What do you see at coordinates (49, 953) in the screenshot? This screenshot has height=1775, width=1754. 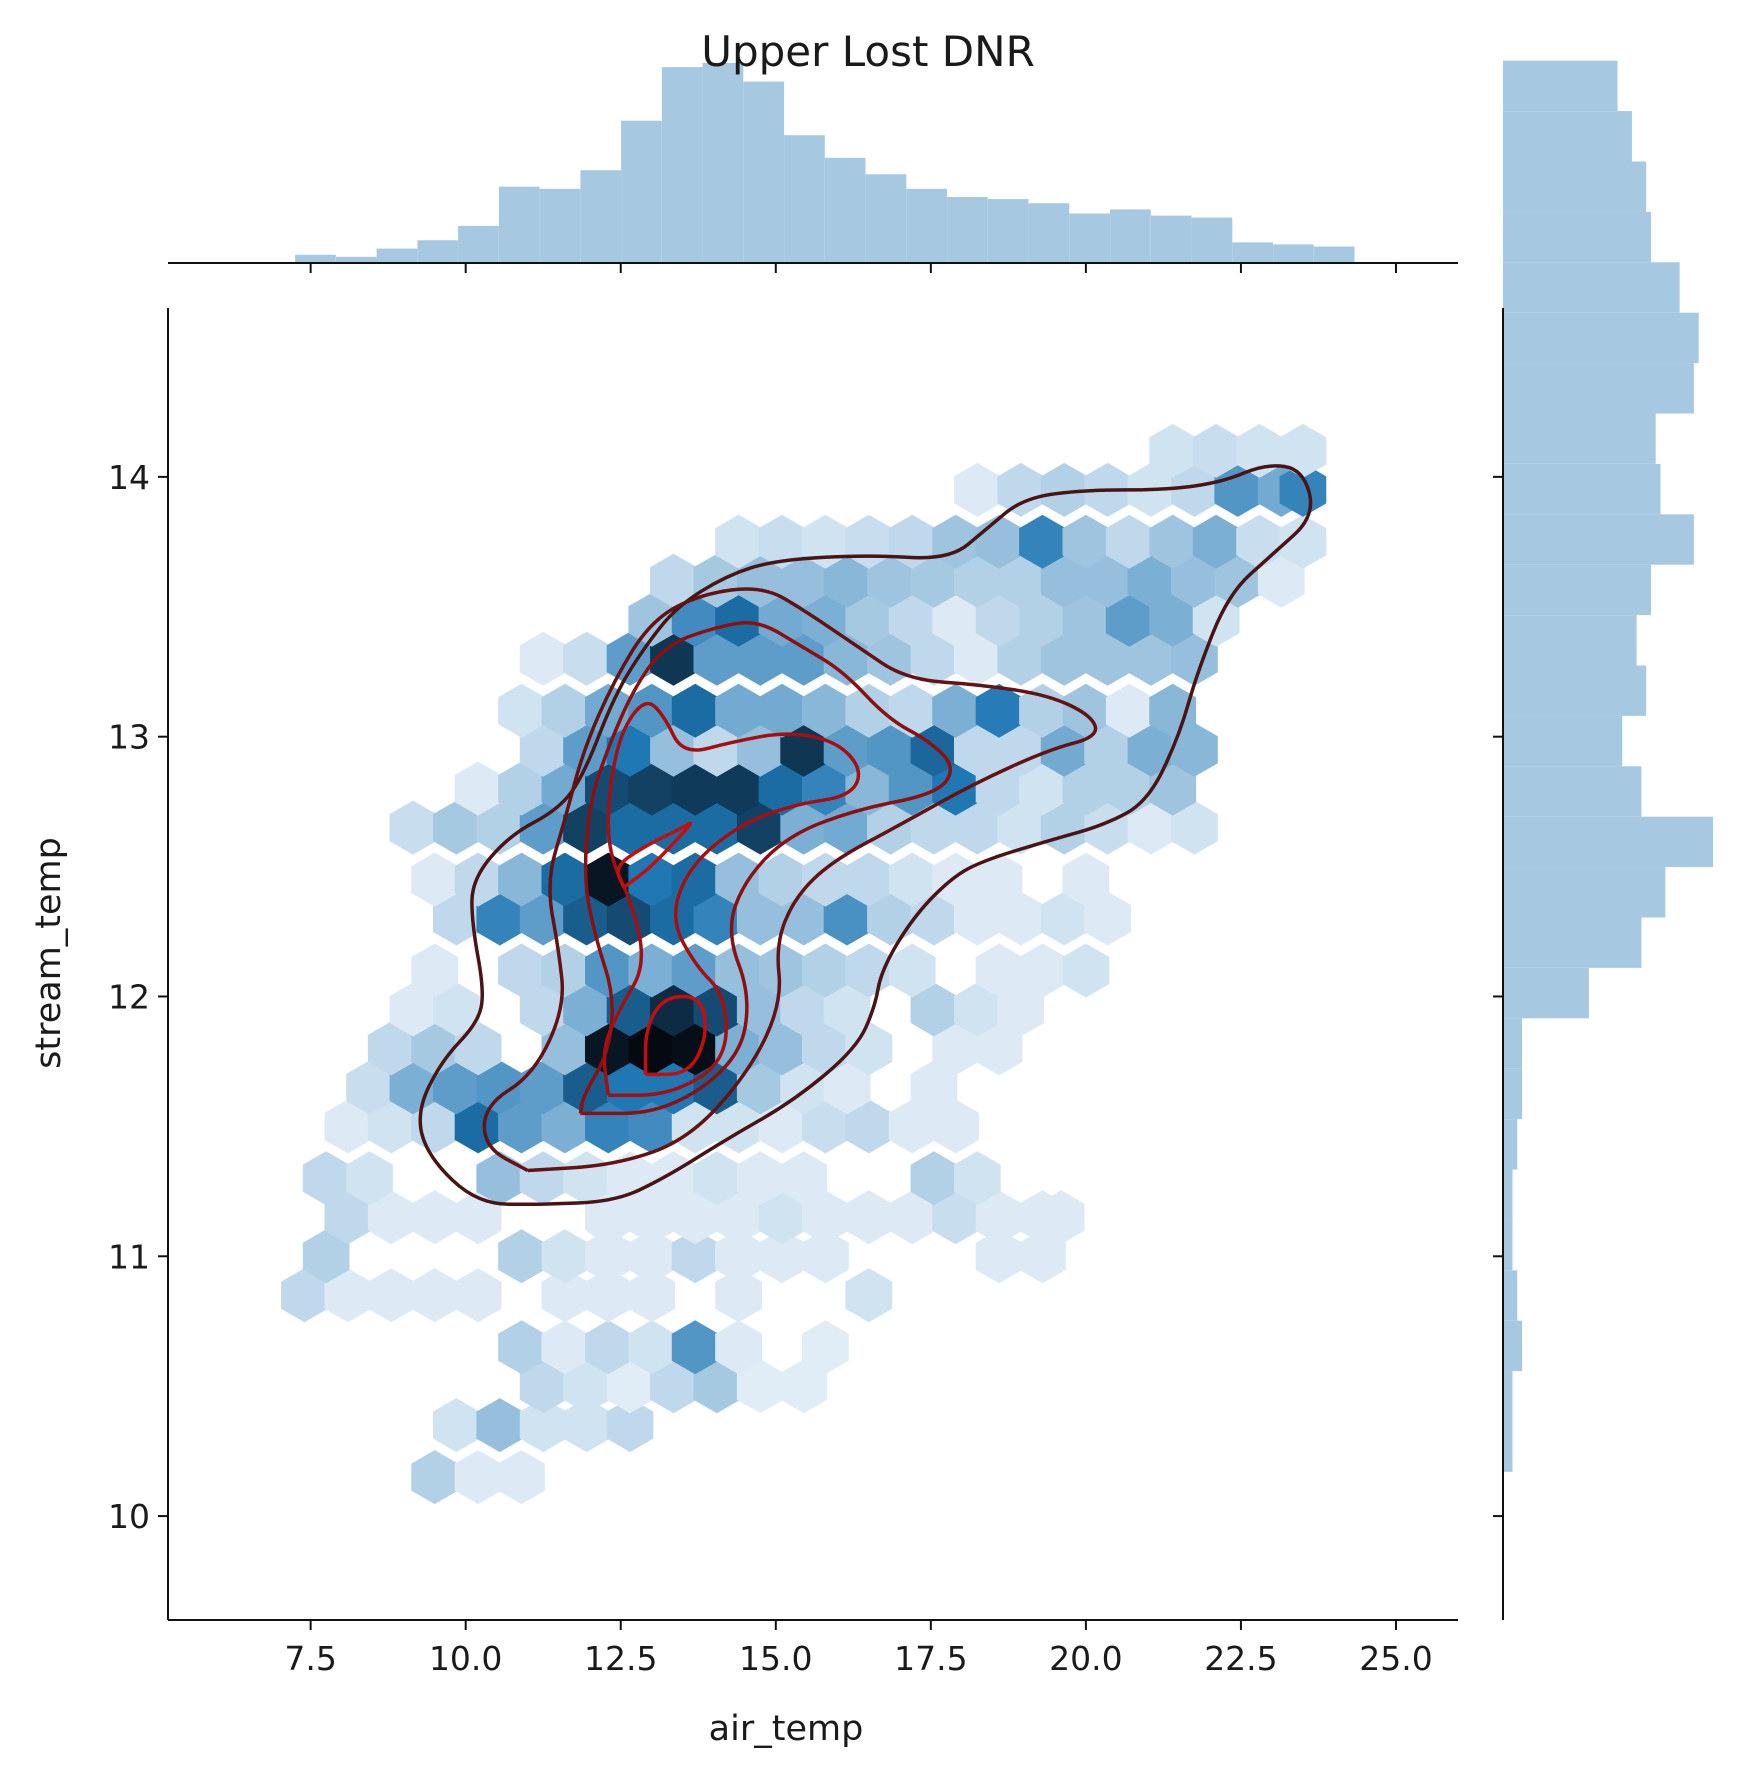 I see `y-axis-label: stream_temp` at bounding box center [49, 953].